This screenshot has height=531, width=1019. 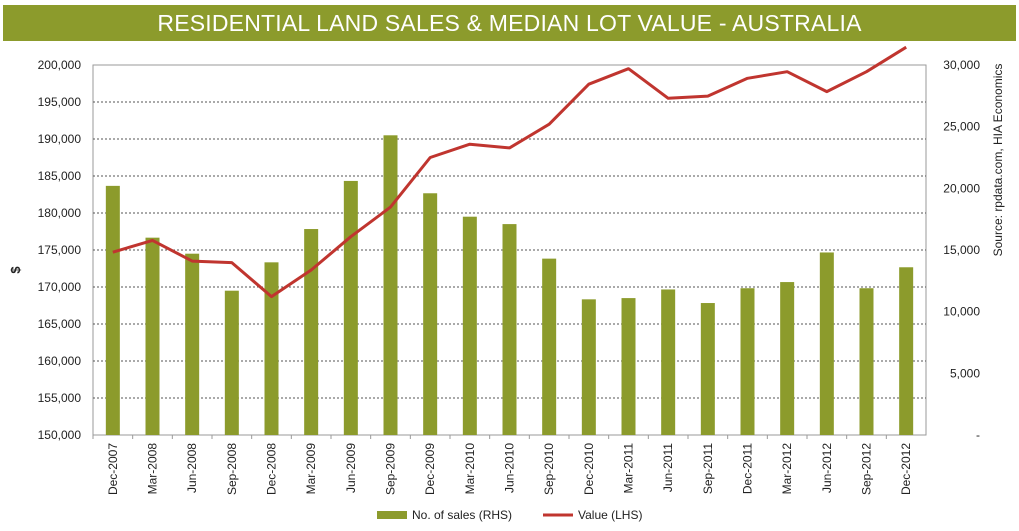 What do you see at coordinates (60, 361) in the screenshot?
I see `left-tick-label: 160,000` at bounding box center [60, 361].